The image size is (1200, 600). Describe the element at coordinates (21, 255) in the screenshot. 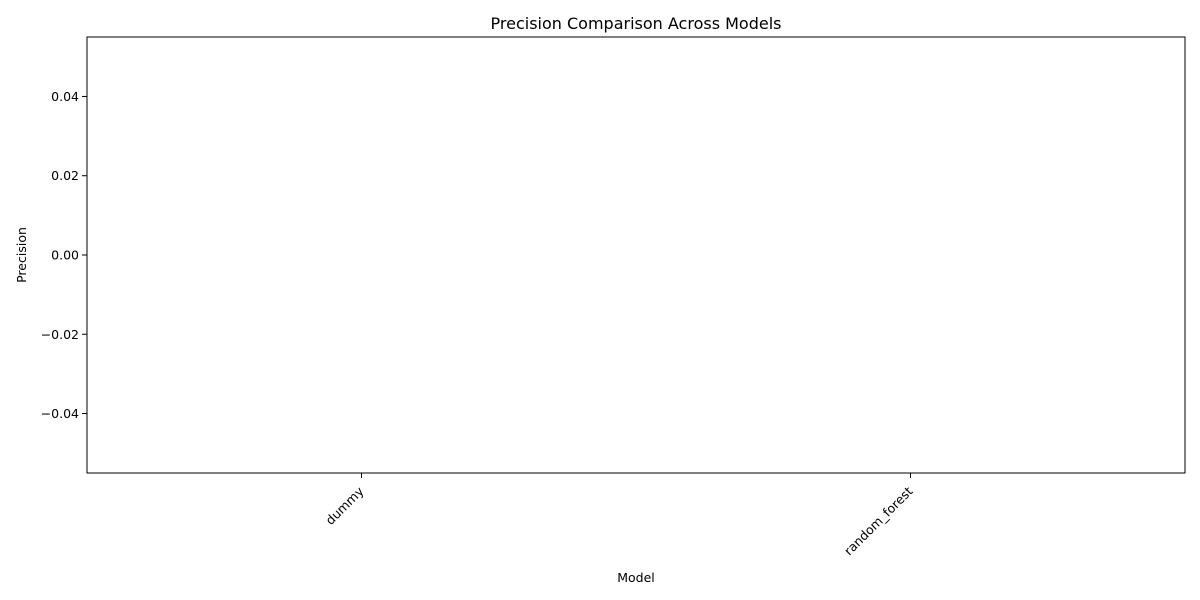

I see `y-axis-label: Precision` at that location.